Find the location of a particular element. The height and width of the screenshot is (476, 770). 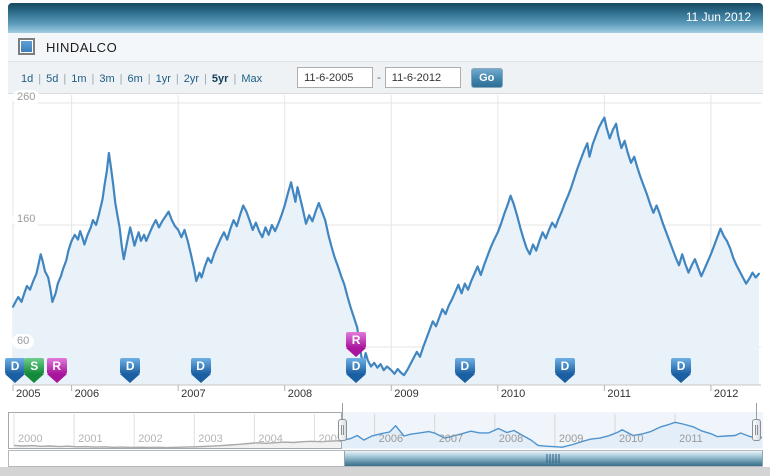

x-axis-label: 2005 is located at coordinates (28, 394).